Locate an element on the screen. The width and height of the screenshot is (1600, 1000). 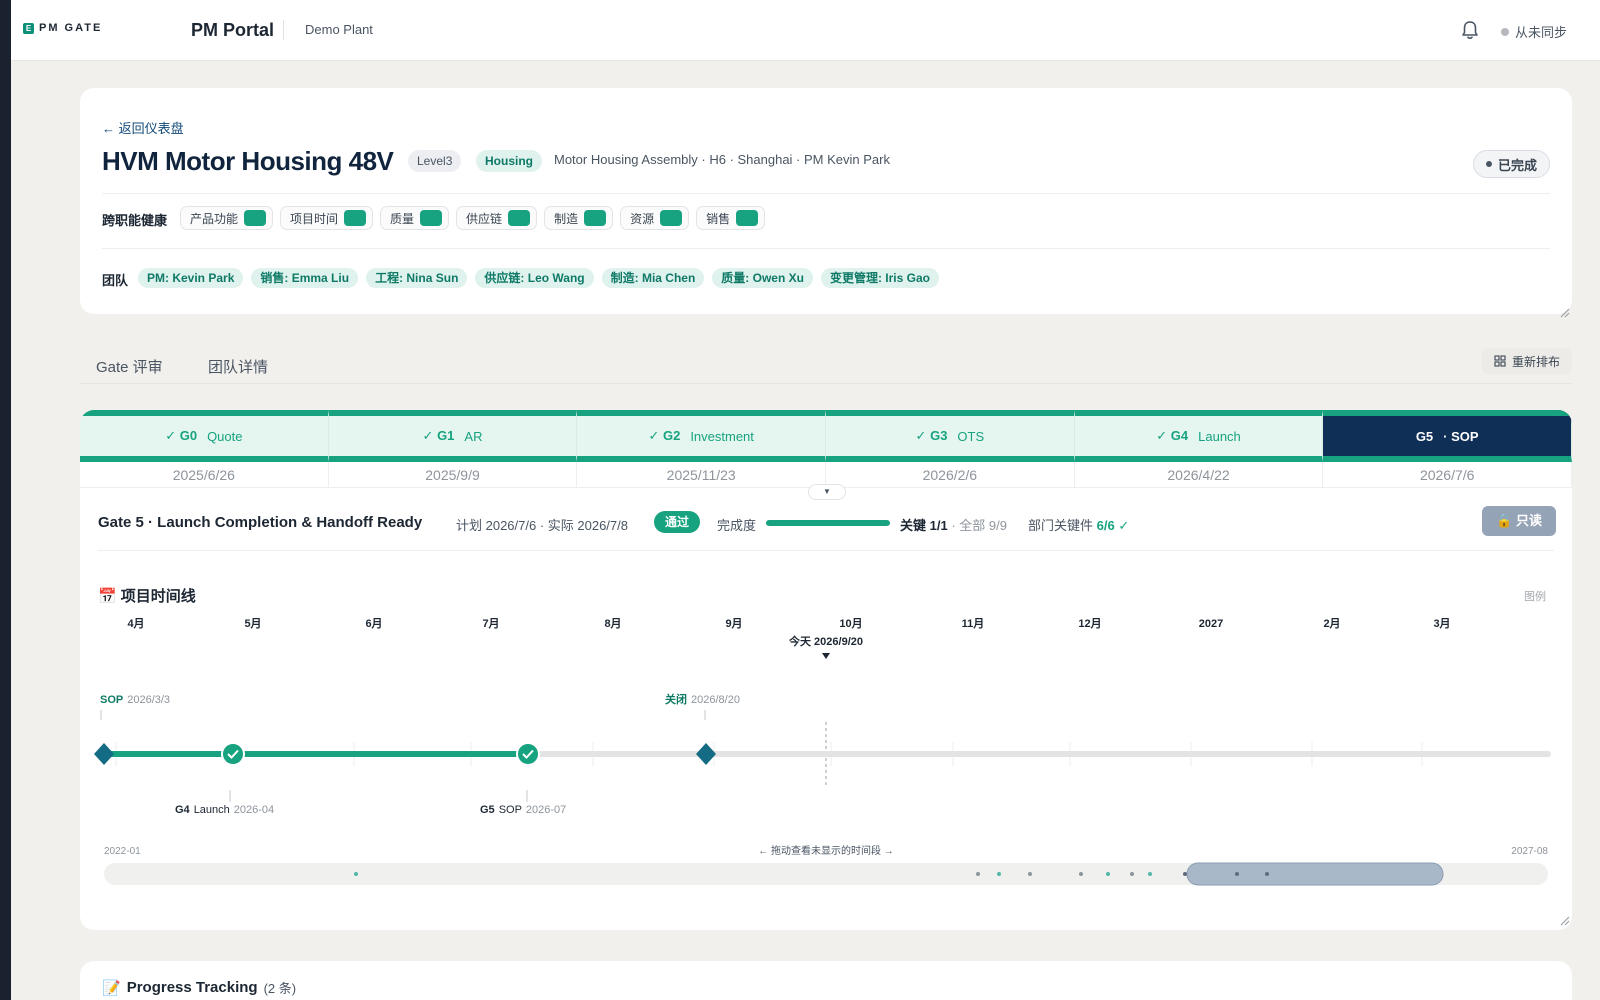
health-chip: 项目时间 is located at coordinates (327, 218).